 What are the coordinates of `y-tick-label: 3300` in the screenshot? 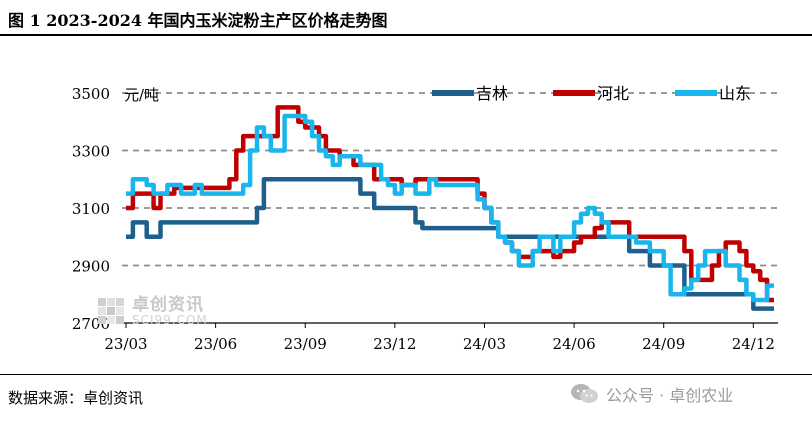 It's located at (91, 152).